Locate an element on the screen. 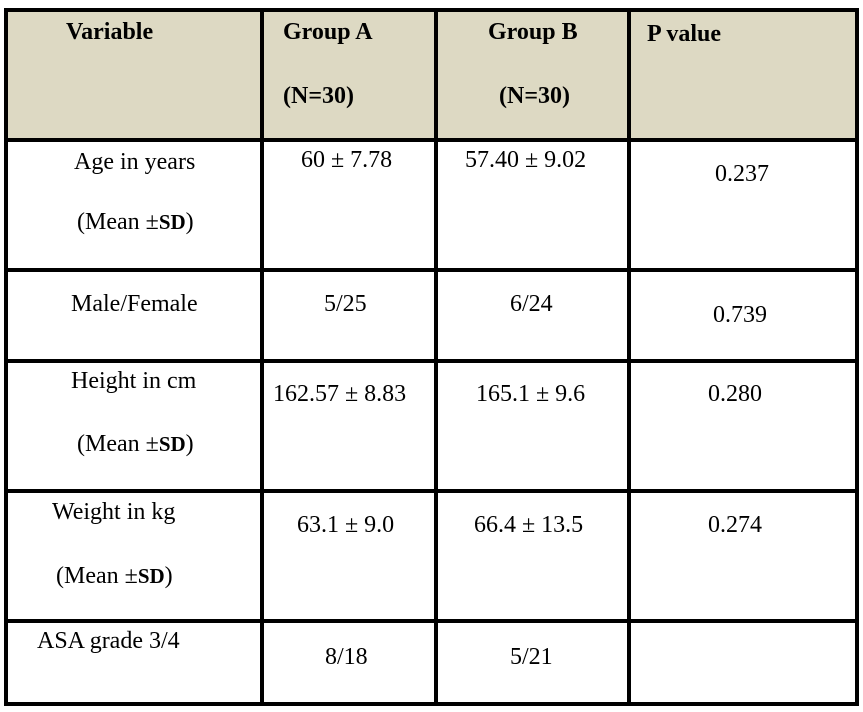 The width and height of the screenshot is (863, 712). header-group-a-n: (N=30) is located at coordinates (318, 96).